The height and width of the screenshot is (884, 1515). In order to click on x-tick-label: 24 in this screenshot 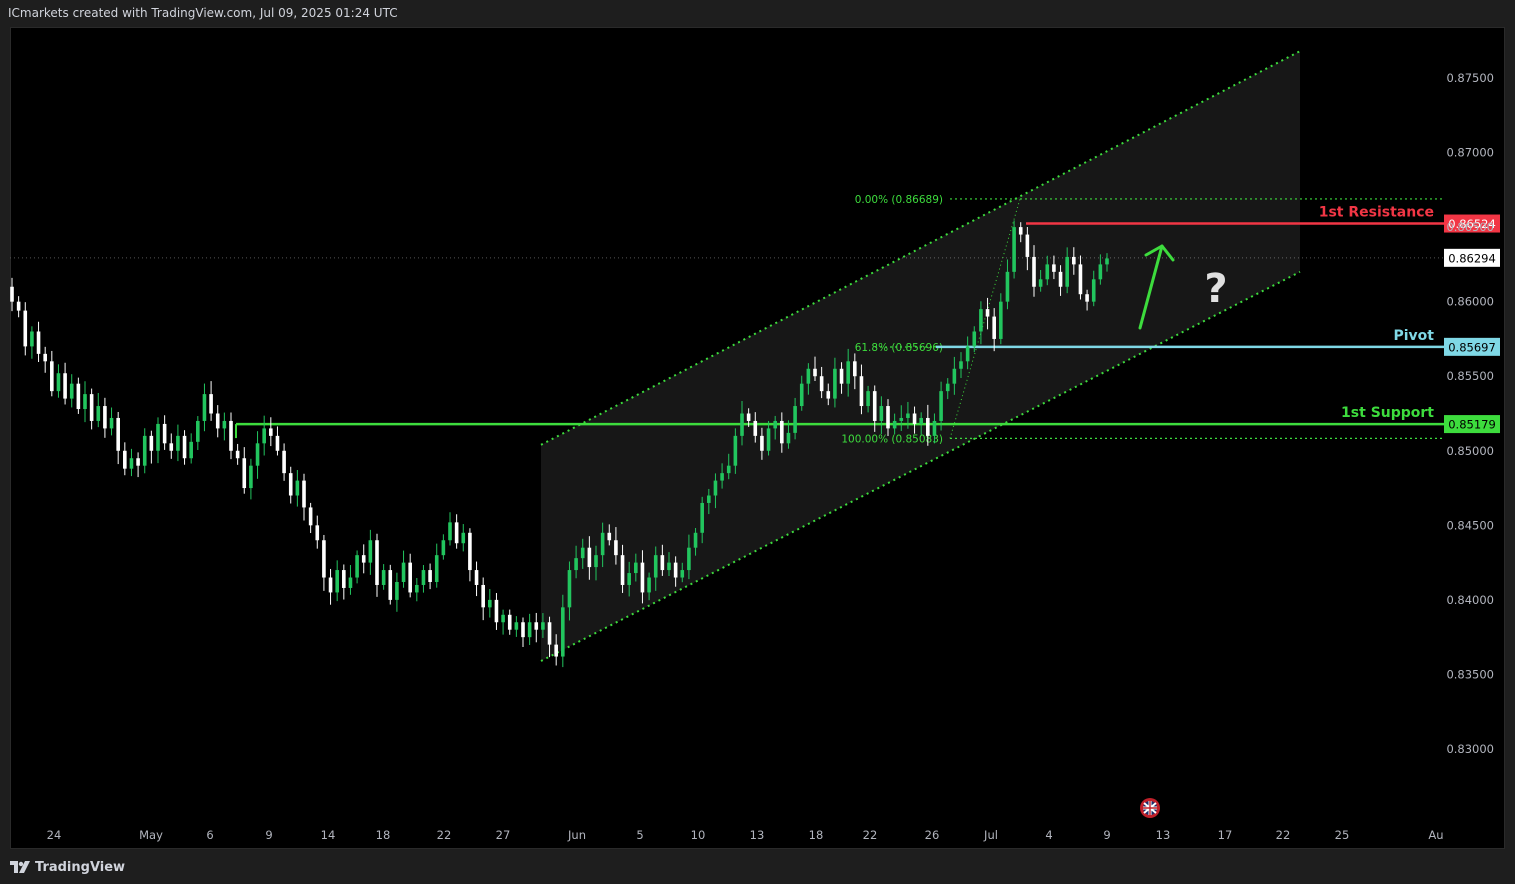, I will do `click(54, 835)`.